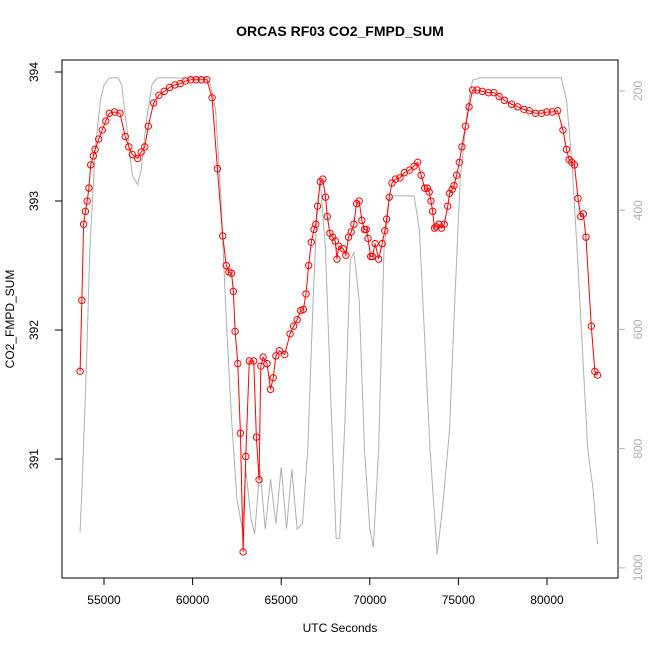 This screenshot has height=655, width=650. I want to click on x-tick-label: 60000, so click(193, 600).